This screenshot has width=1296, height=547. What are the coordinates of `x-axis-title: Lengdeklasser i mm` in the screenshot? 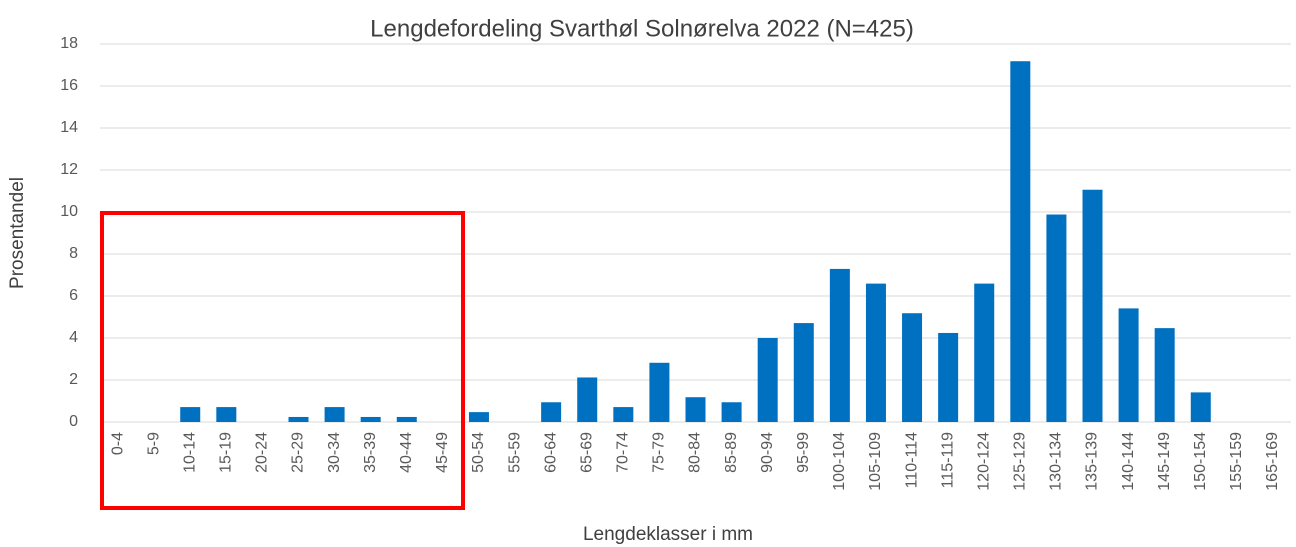 It's located at (668, 534).